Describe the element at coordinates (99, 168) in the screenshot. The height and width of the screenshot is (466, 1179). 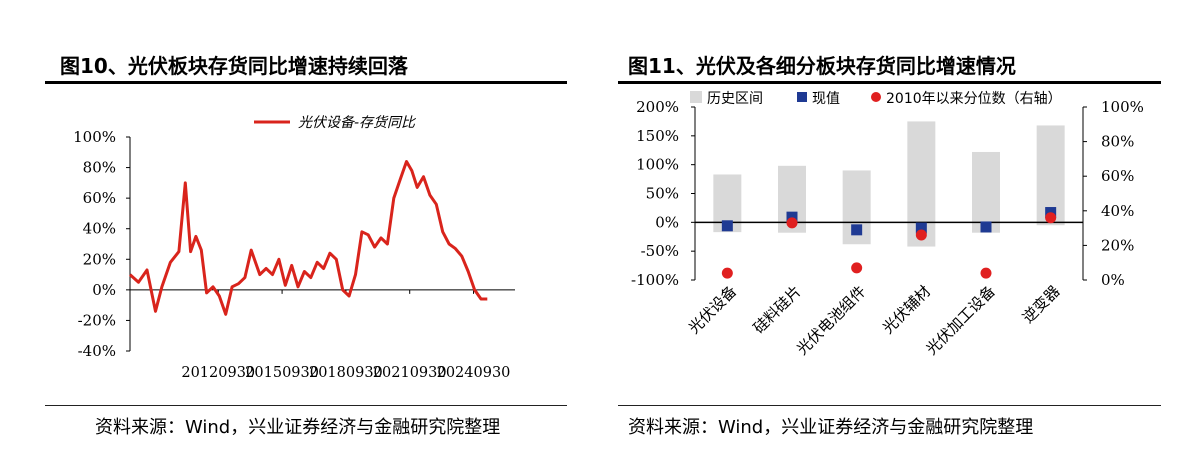
I see `y-tick-label: 80%` at that location.